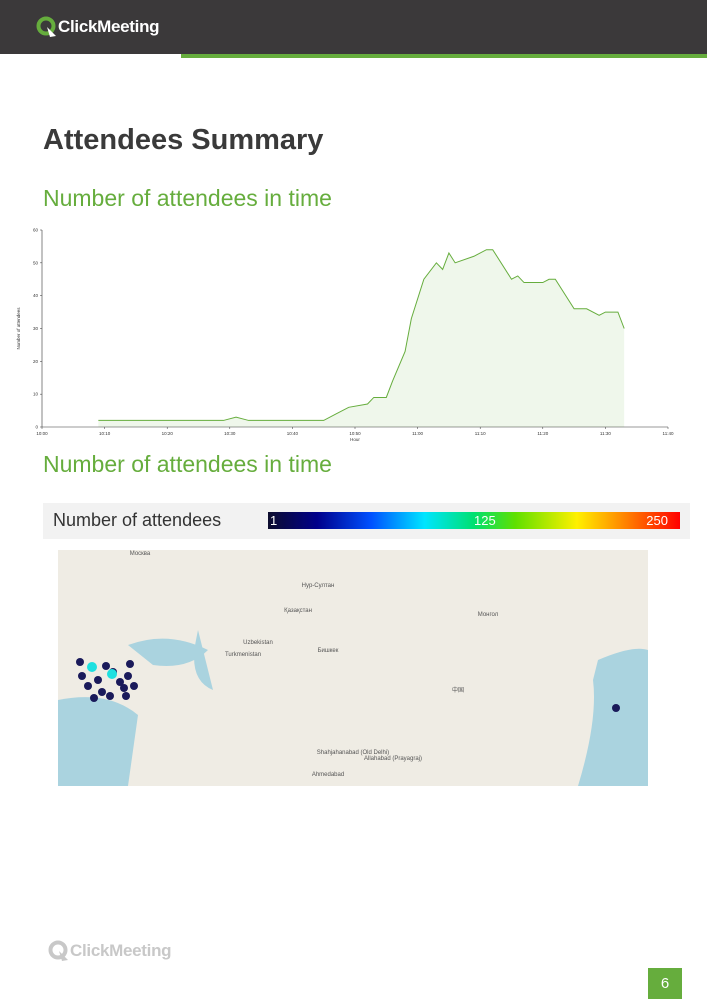 The height and width of the screenshot is (1000, 707). Describe the element at coordinates (258, 643) in the screenshot. I see `map-label: Uzbekistan` at that location.